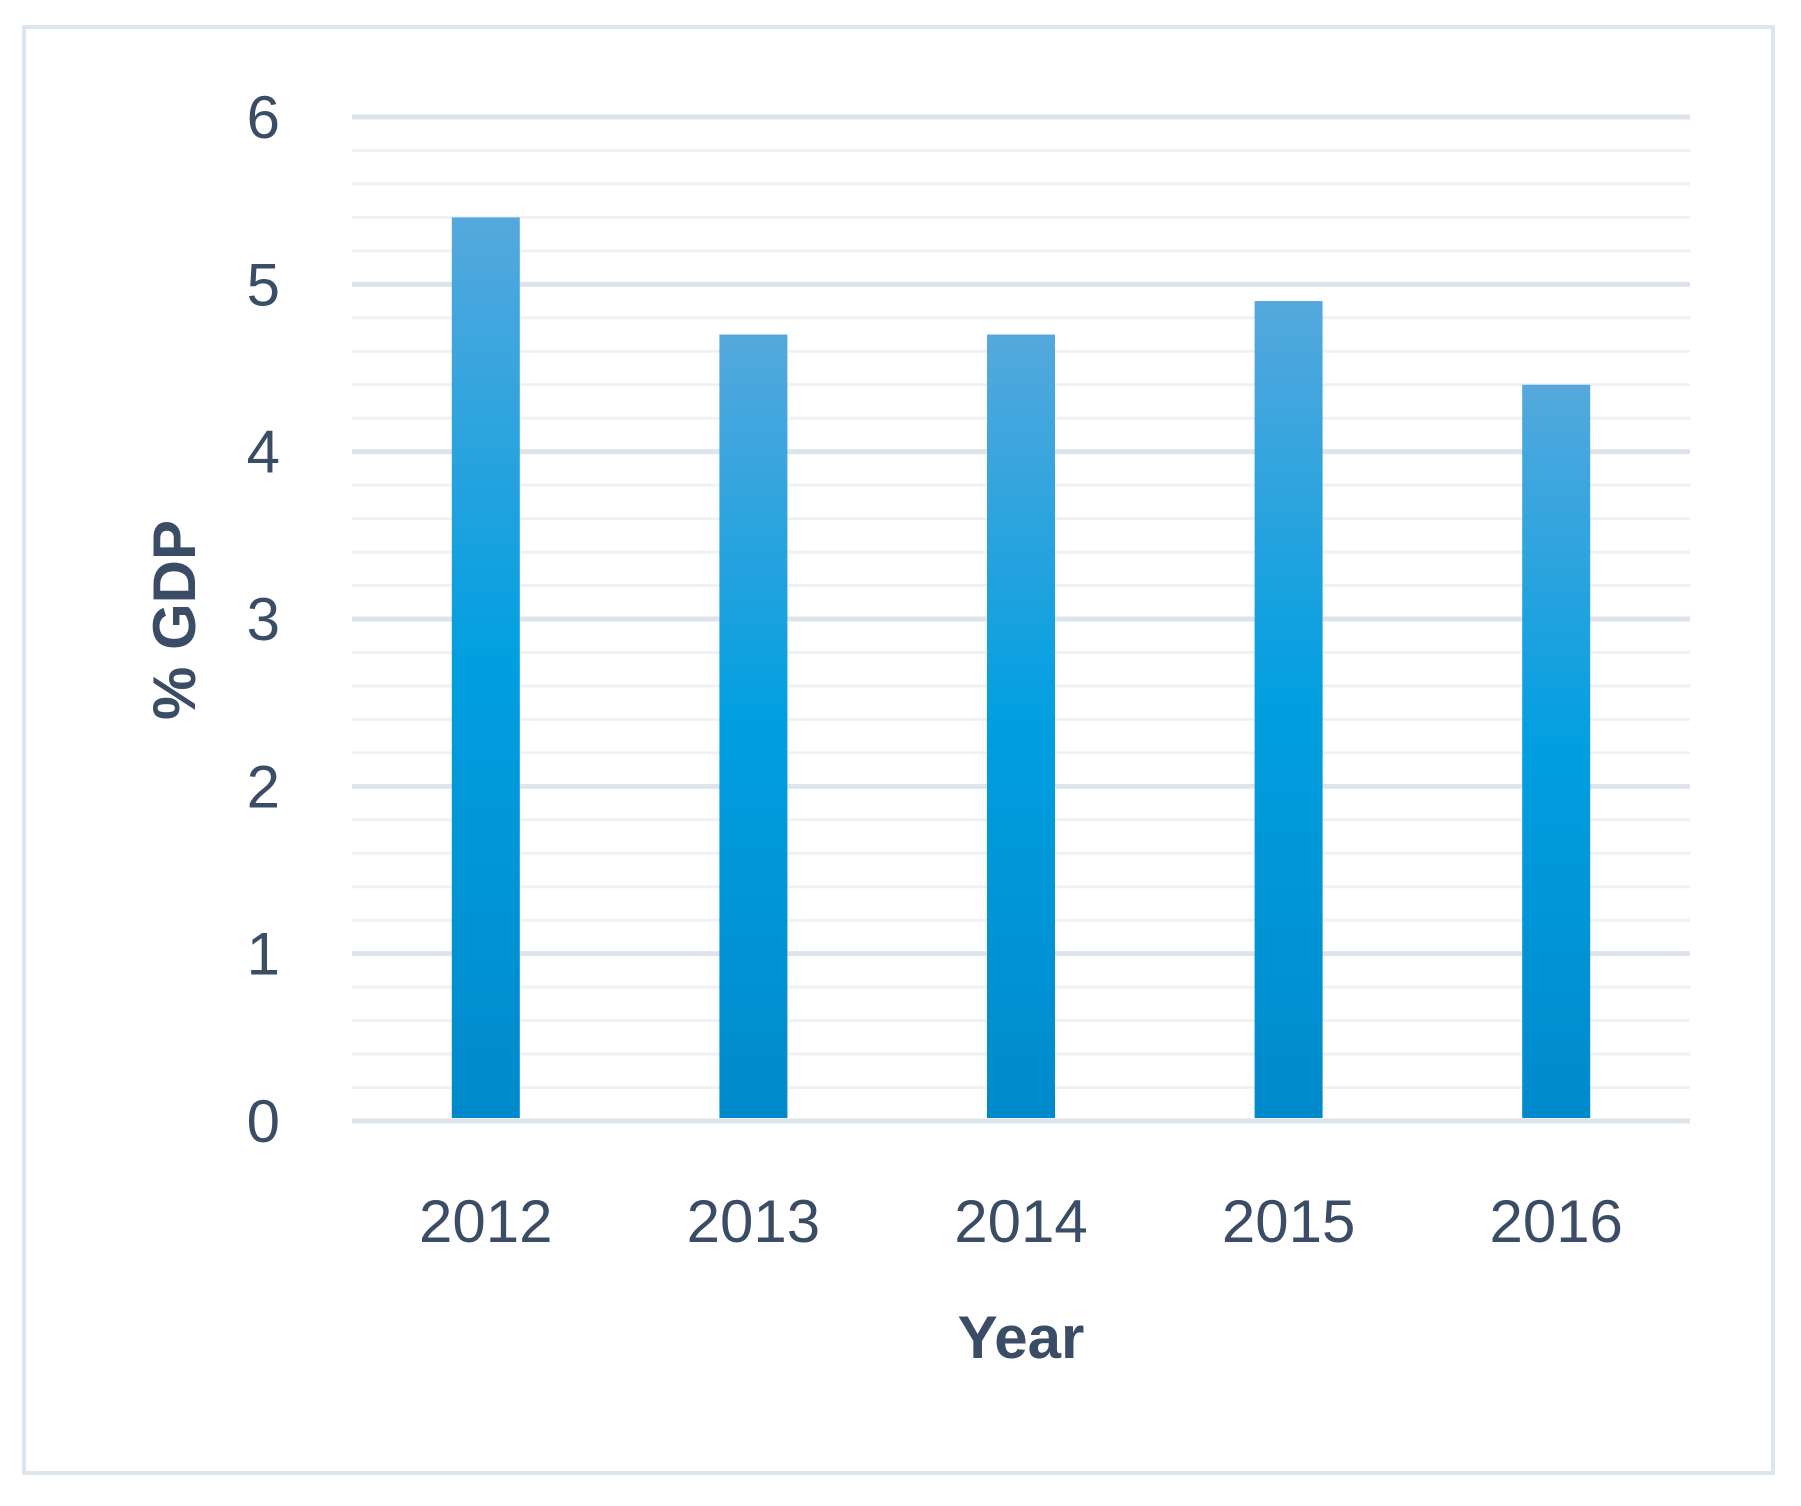 This screenshot has height=1506, width=1801. Describe the element at coordinates (263, 1121) in the screenshot. I see `y-tick-label: 0` at that location.